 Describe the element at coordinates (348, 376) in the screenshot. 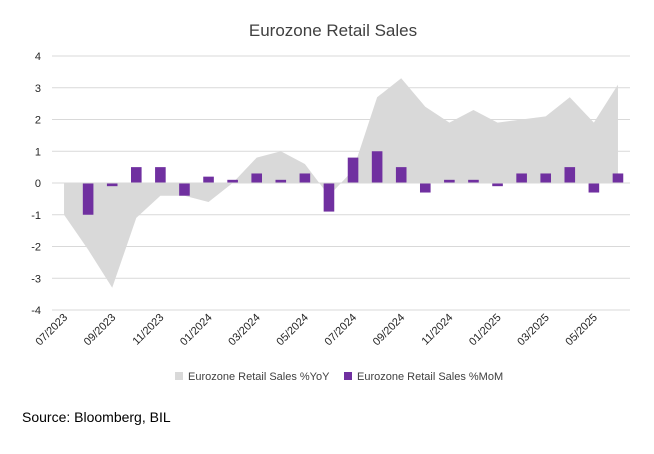

I see `legend-swatch-mom` at that location.